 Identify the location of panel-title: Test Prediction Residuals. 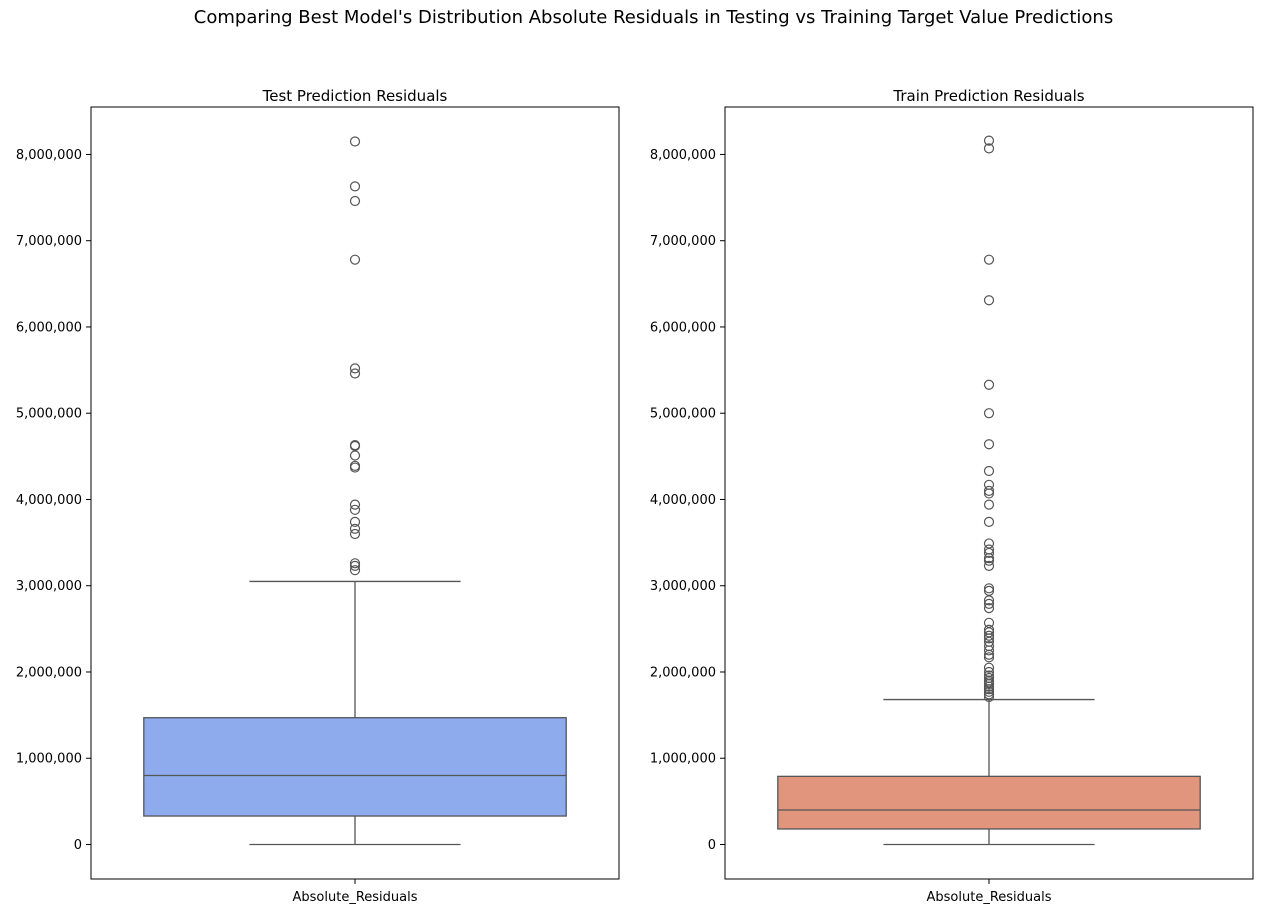
(355, 96).